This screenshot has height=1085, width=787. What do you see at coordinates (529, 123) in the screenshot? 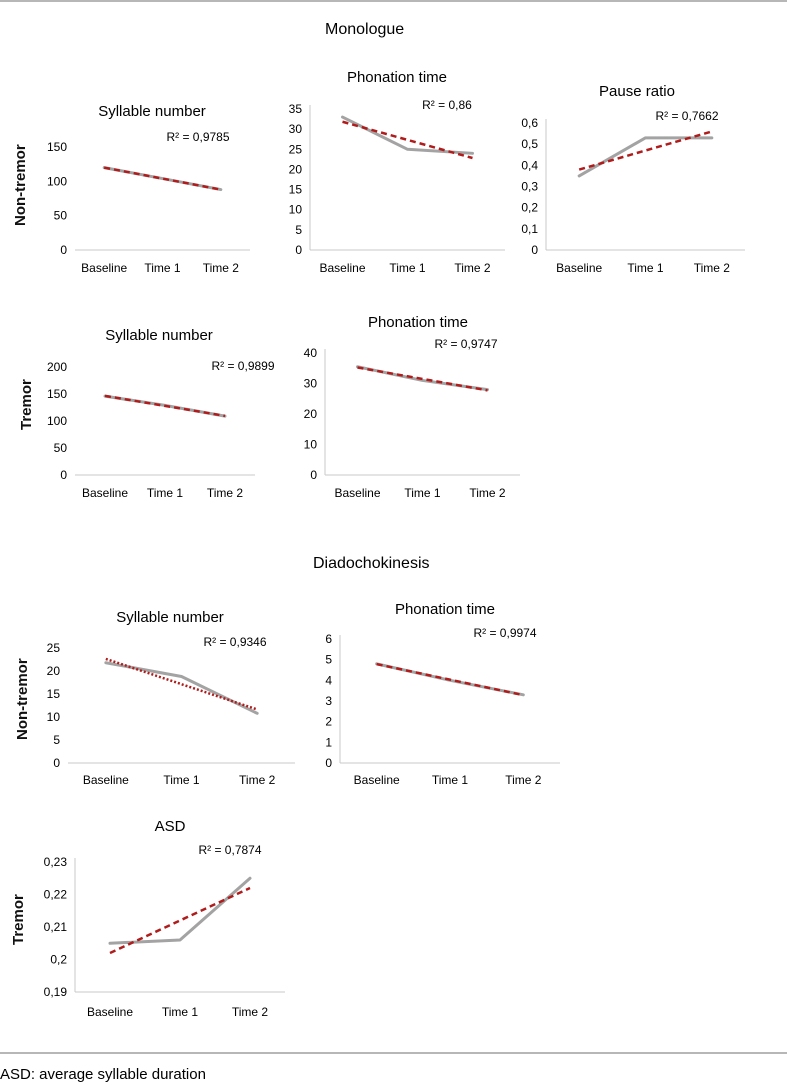
I see `y-tick-label: 0,6` at bounding box center [529, 123].